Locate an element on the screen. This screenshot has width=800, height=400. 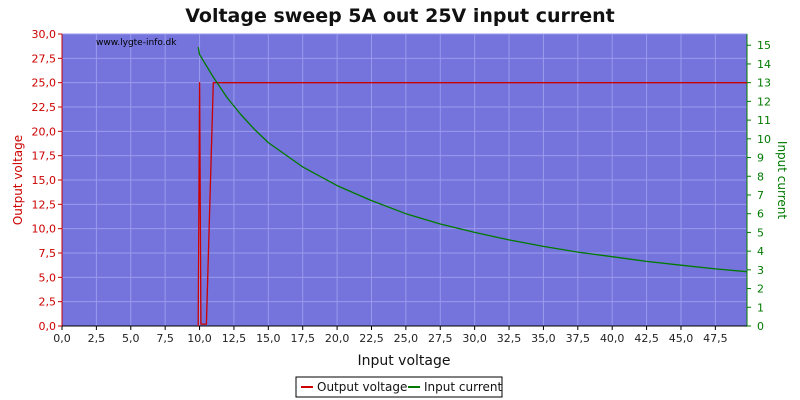
y-axis-label-left: Output voltage is located at coordinates (18, 180).